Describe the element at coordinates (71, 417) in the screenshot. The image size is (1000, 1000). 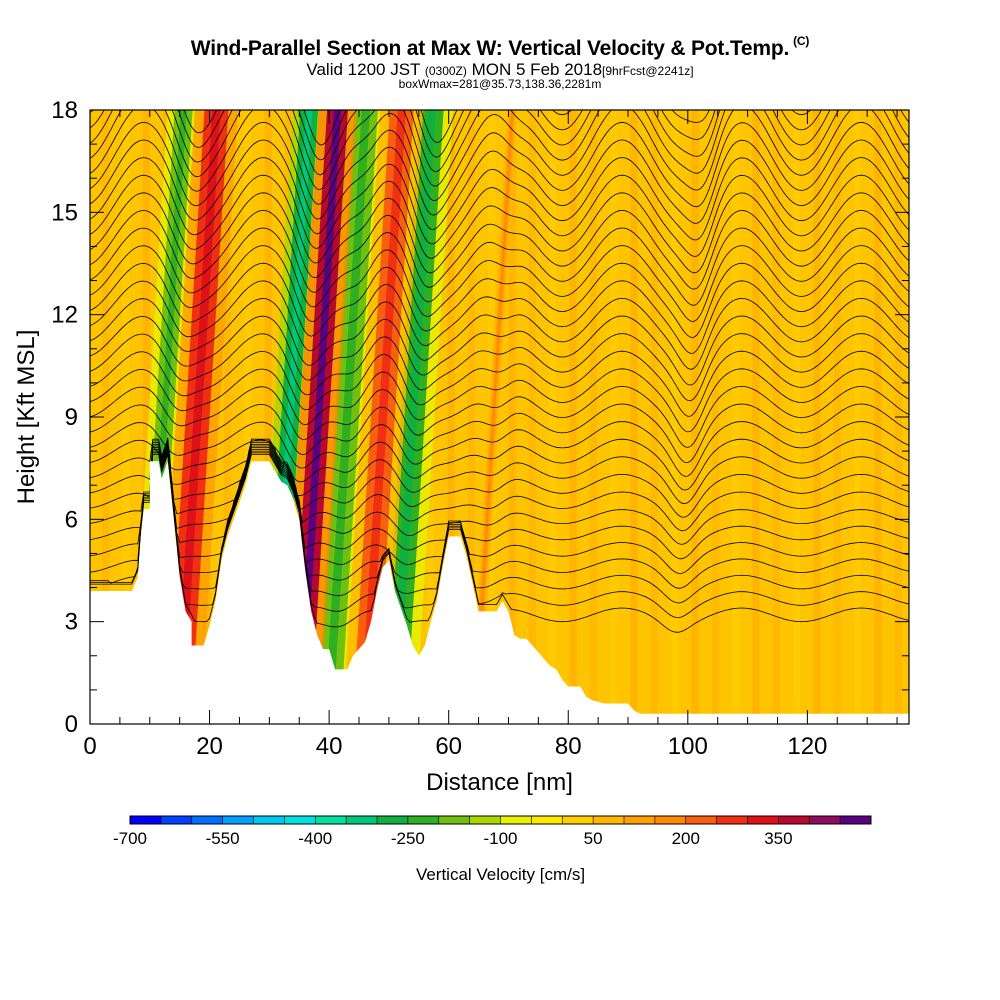
I see `y-tick-label: 9` at that location.